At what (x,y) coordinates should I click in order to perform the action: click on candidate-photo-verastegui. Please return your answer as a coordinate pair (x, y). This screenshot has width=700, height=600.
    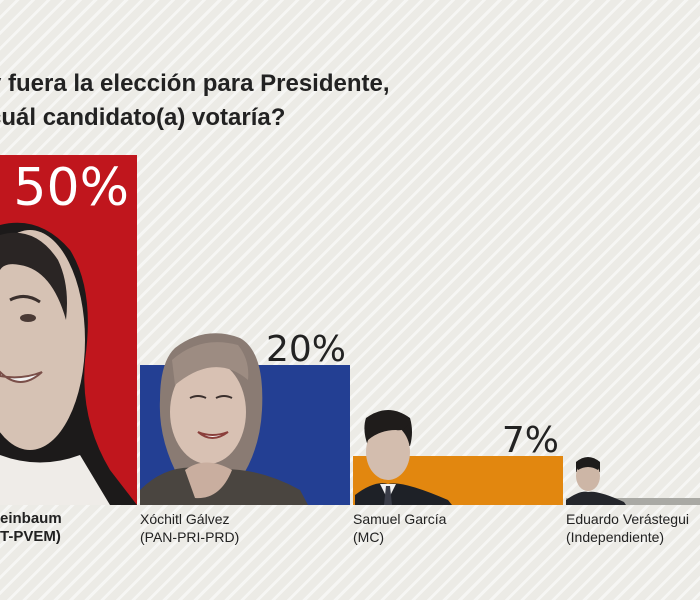
    Looking at the image, I should click on (596, 481).